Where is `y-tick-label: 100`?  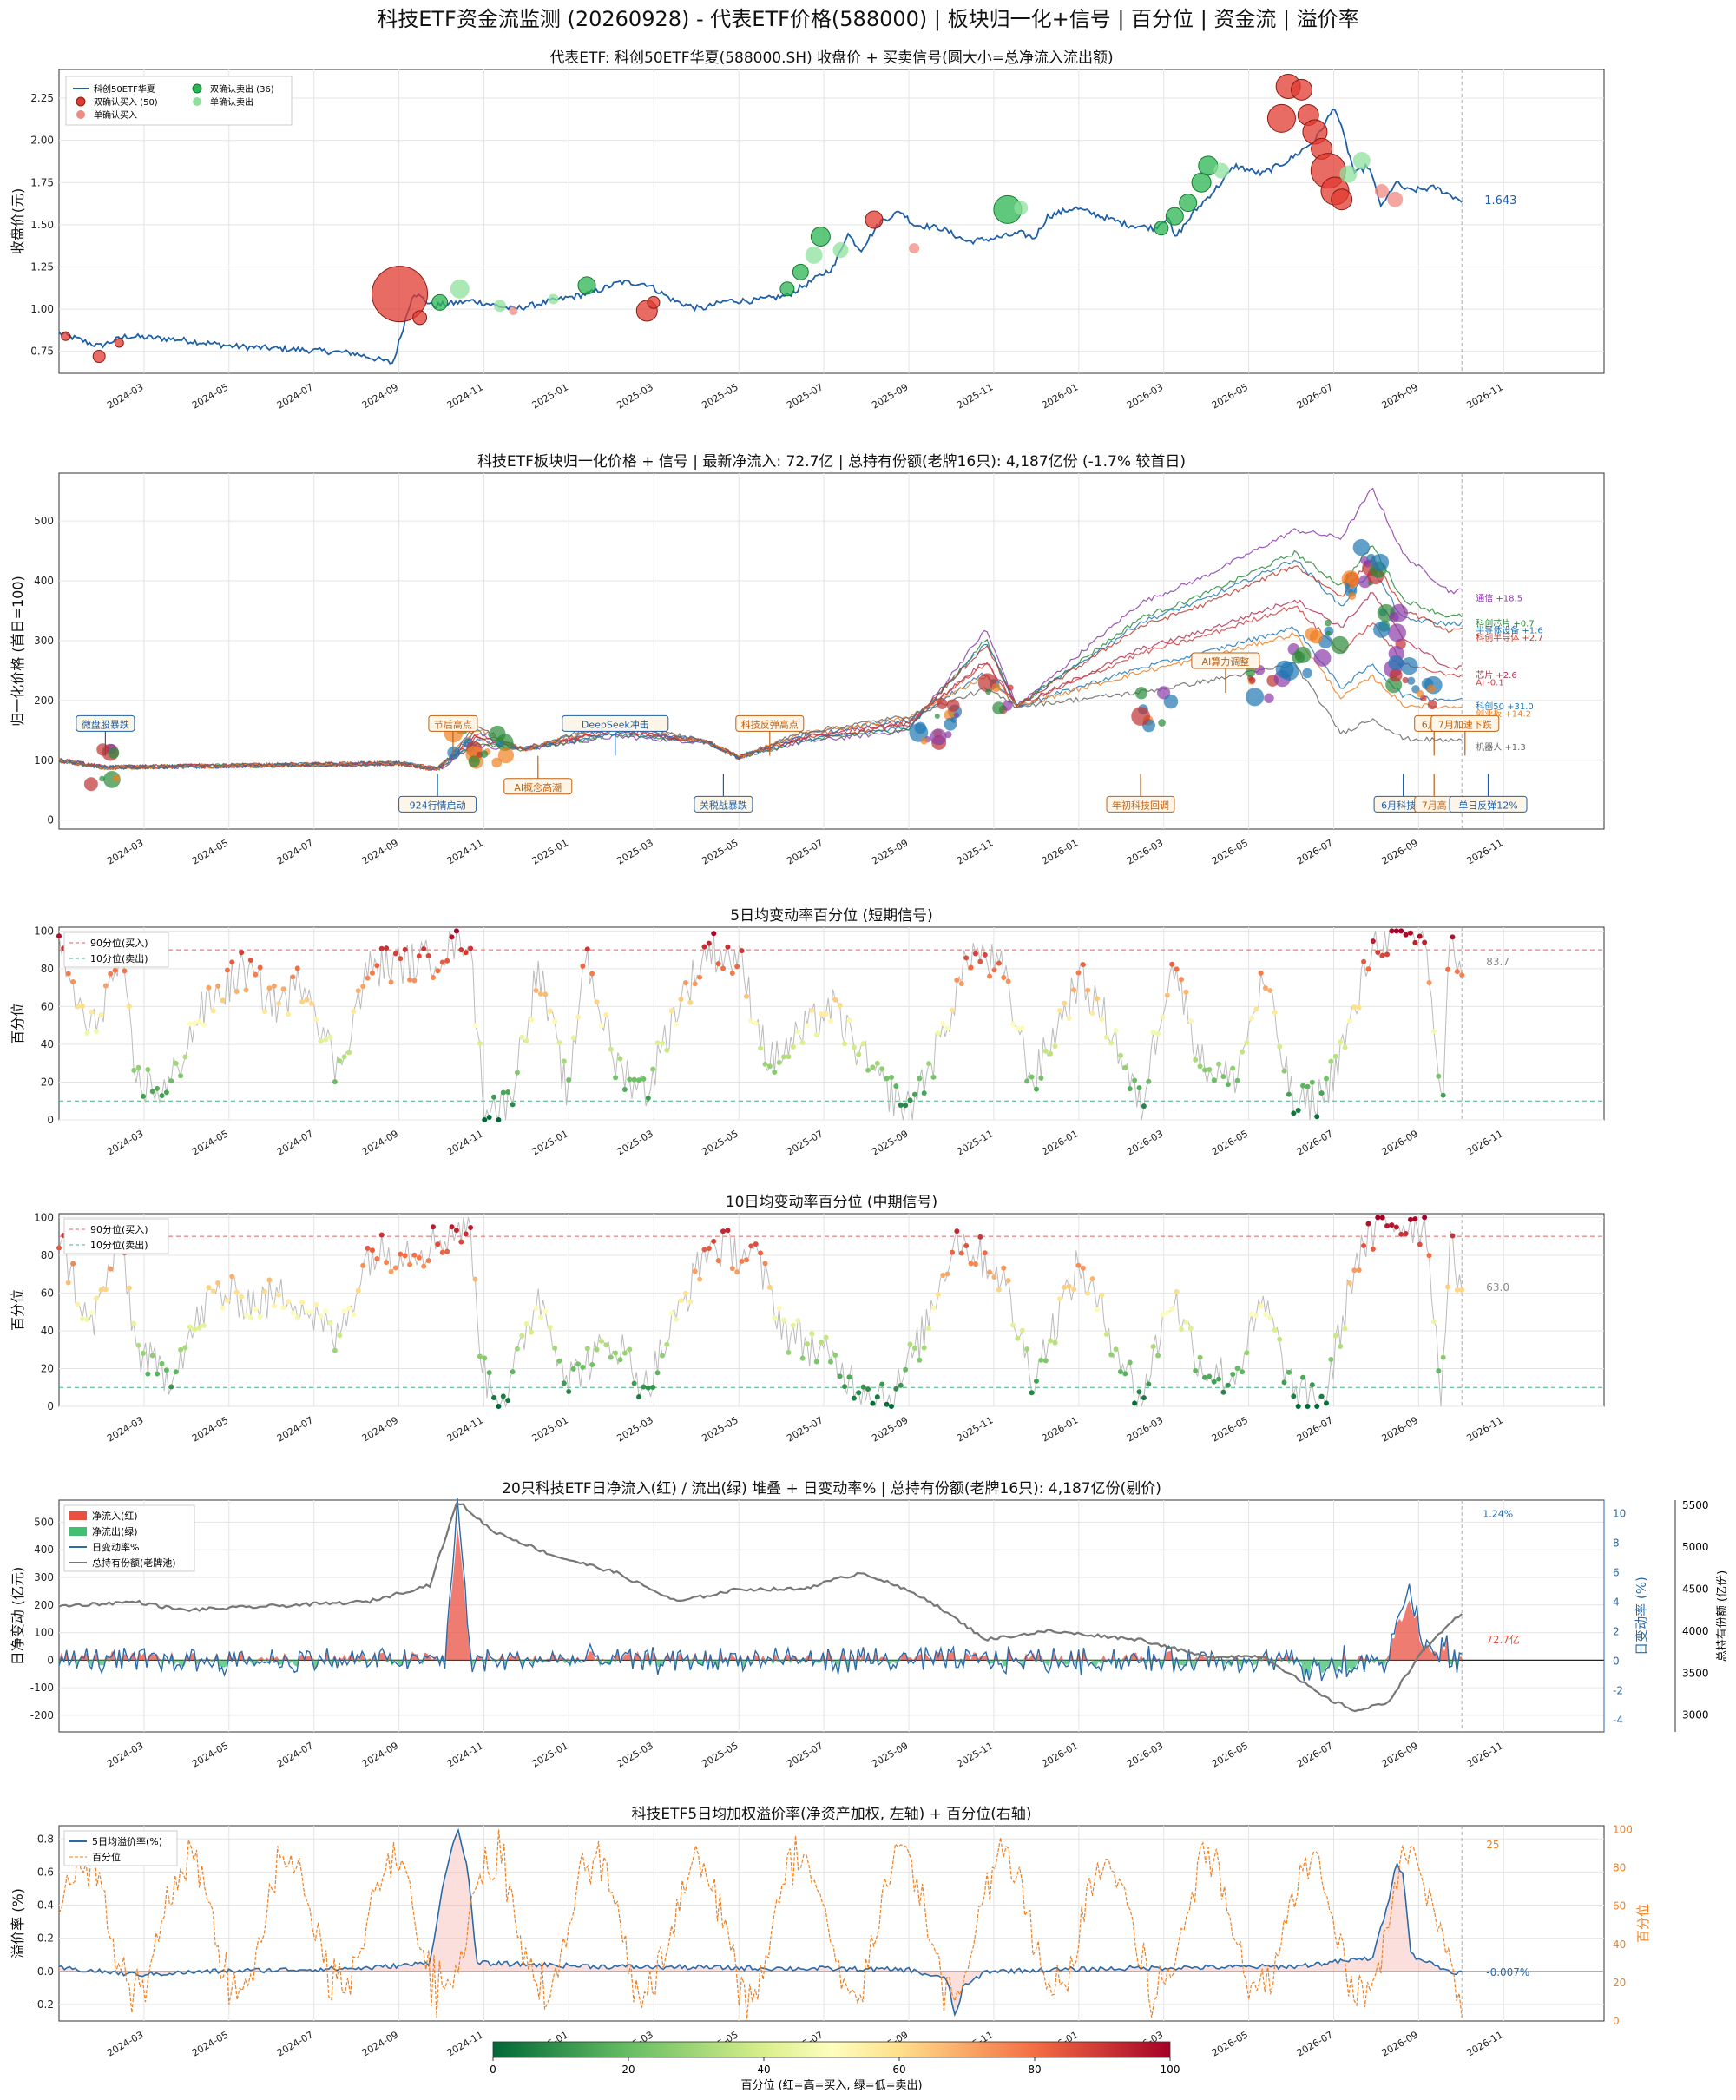 y-tick-label: 100 is located at coordinates (44, 760).